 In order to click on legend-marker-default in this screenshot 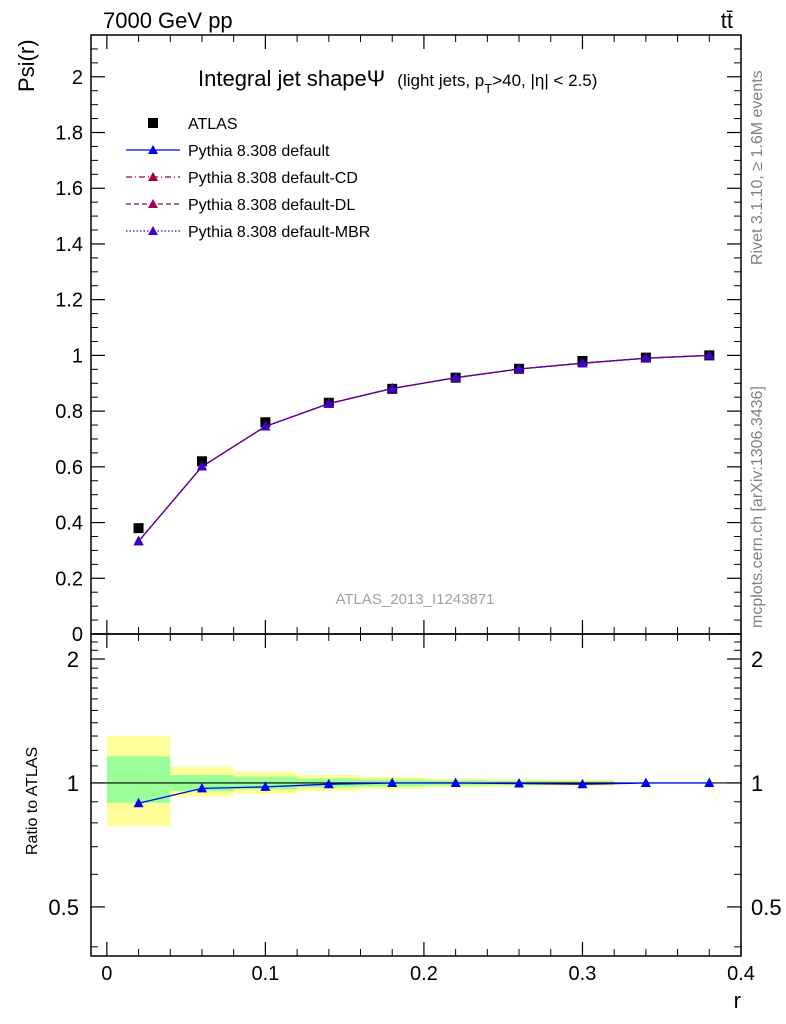, I will do `click(153, 149)`.